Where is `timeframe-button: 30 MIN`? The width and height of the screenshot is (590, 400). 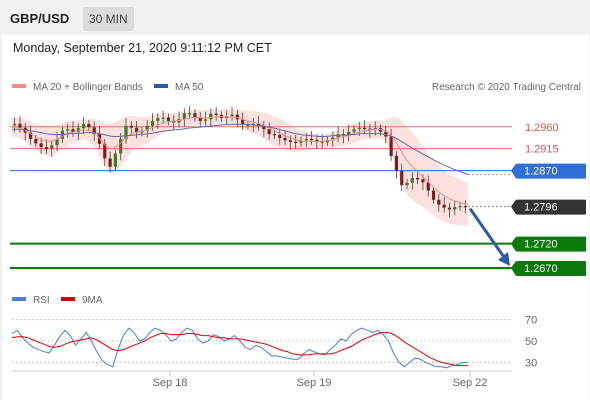
timeframe-button: 30 MIN is located at coordinates (108, 19).